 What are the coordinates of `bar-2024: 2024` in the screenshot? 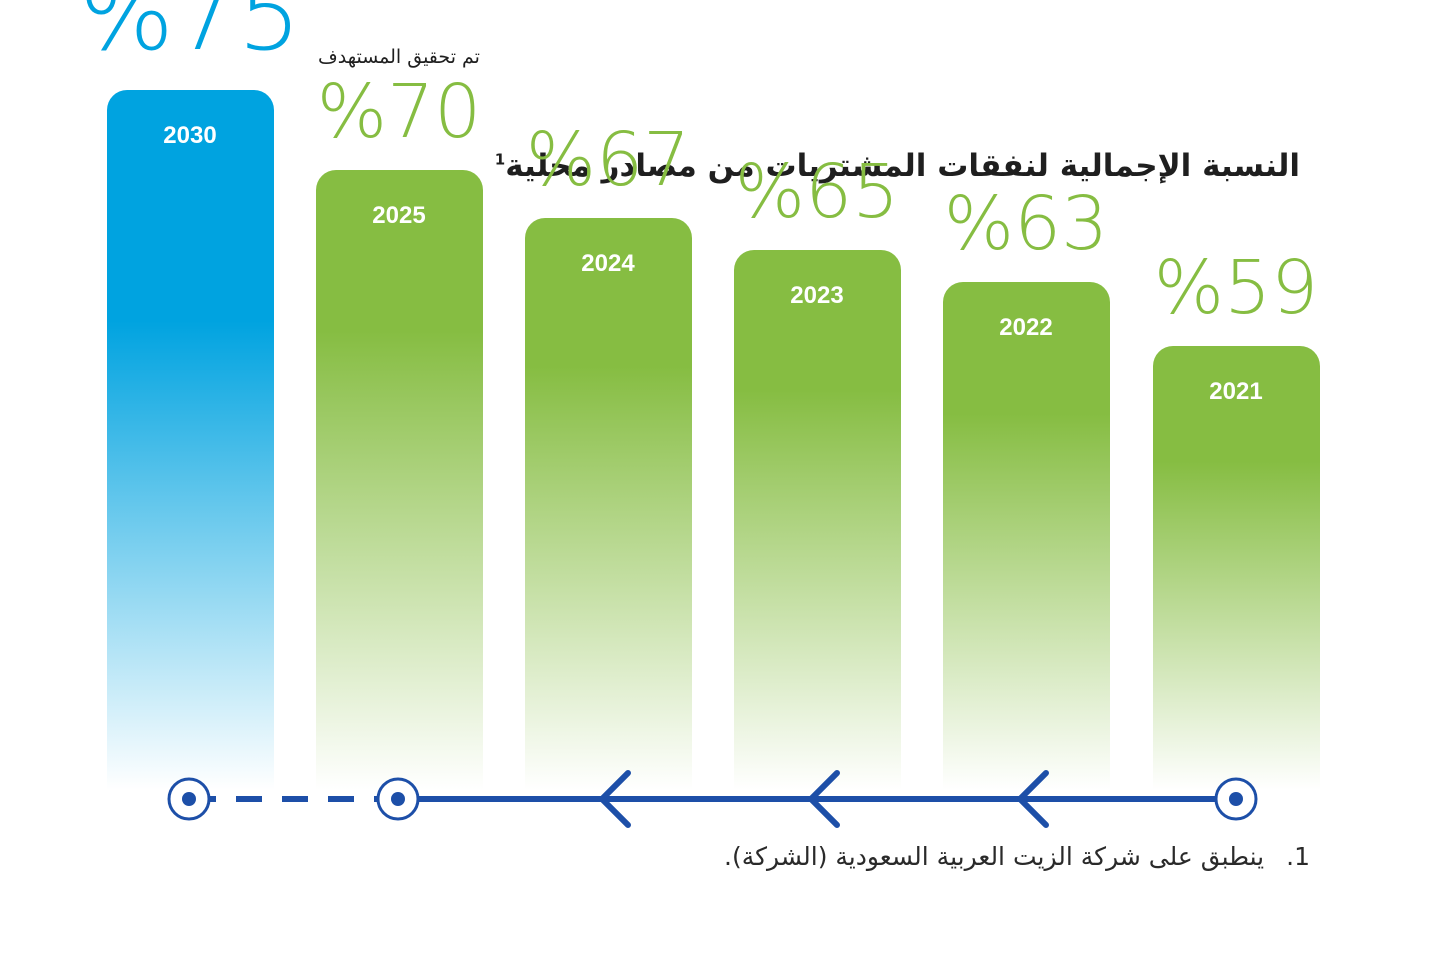 It's located at (608, 504).